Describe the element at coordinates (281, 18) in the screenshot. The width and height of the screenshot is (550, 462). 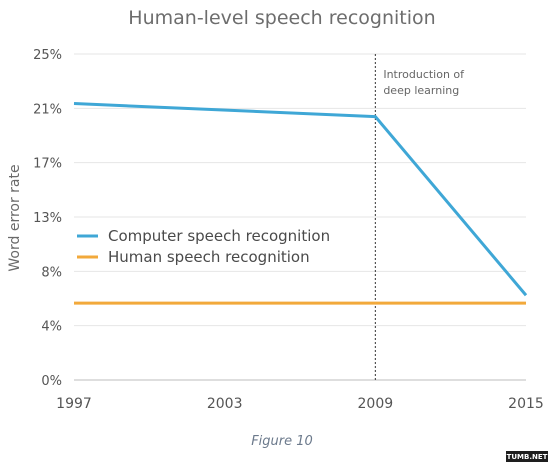
I see `chart-title: Human-level speech recognition` at that location.